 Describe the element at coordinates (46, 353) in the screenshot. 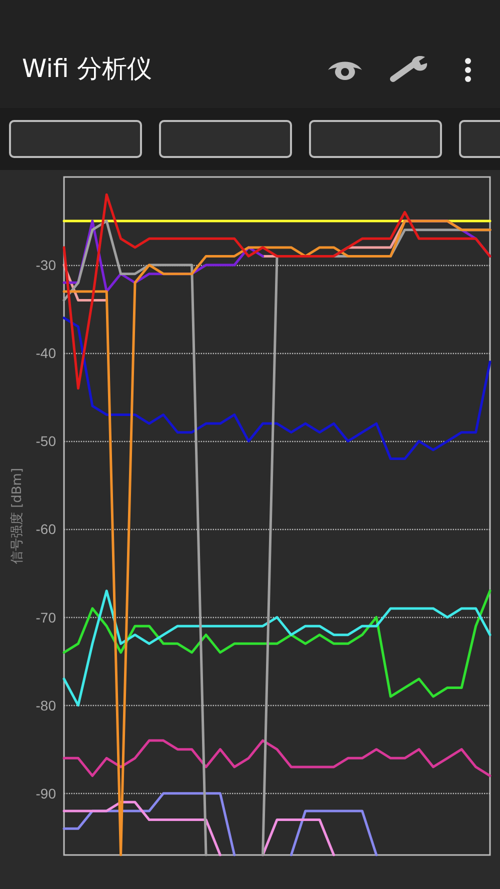

I see `y-tick-label: -40` at that location.